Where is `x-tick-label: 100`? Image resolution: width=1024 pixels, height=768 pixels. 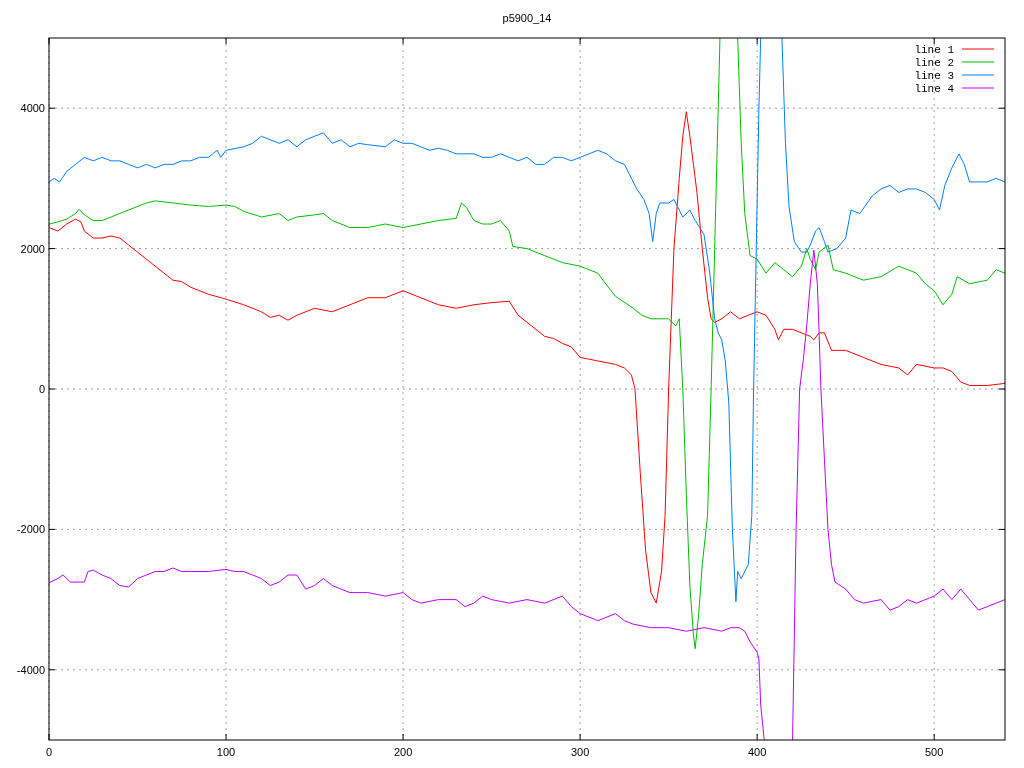
x-tick-label: 100 is located at coordinates (226, 752).